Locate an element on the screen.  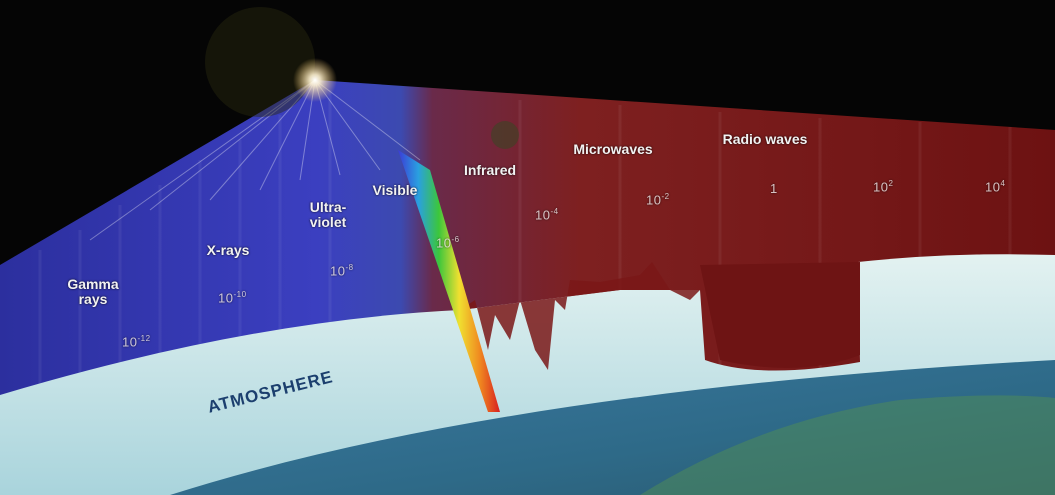
wl-radio3-exp: 4 is located at coordinates (1003, 183).